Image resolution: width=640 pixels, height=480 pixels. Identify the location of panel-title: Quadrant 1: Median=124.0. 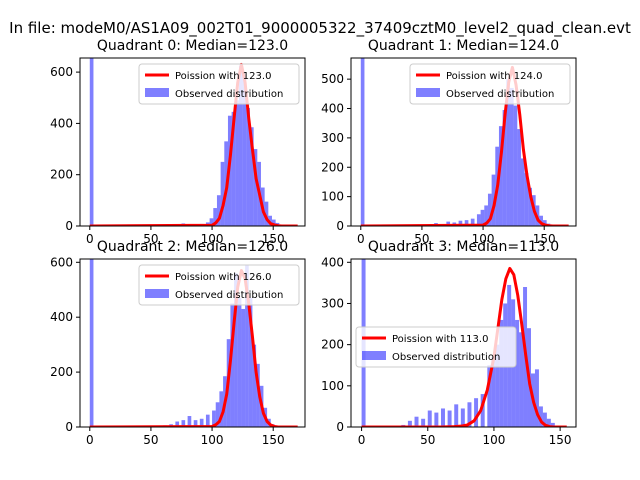
(463, 46).